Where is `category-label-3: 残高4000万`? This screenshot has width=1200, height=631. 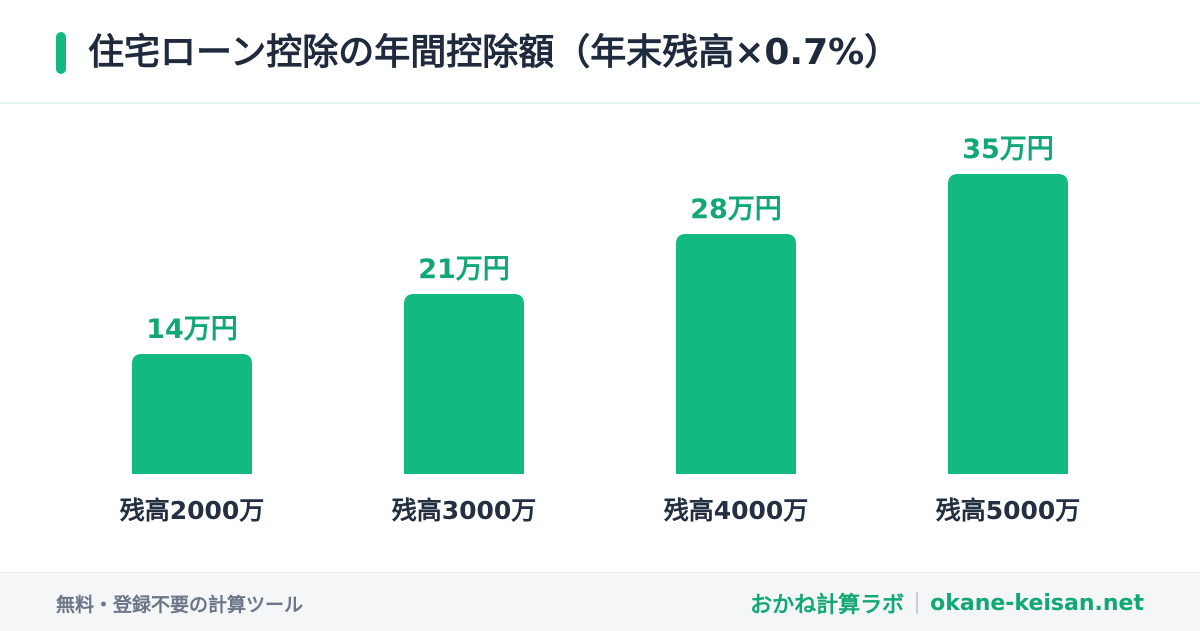 category-label-3: 残高4000万 is located at coordinates (736, 510).